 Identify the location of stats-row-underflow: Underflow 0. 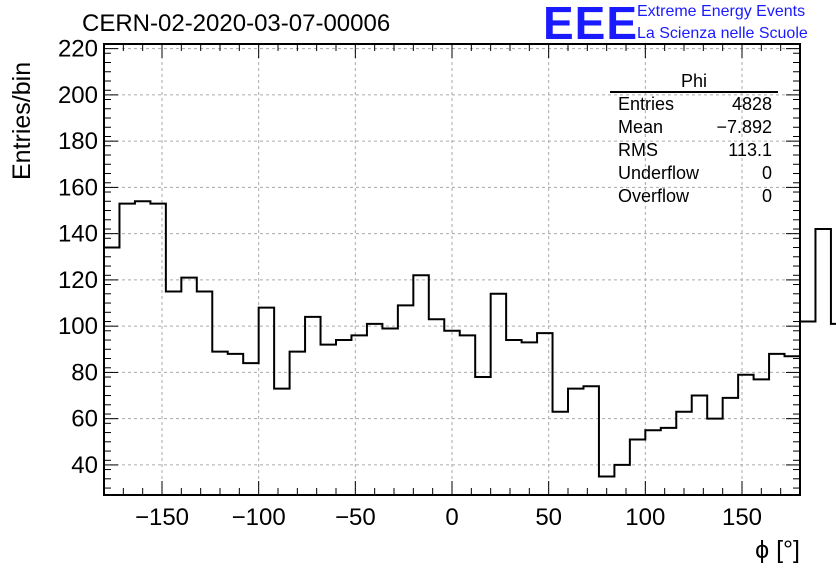
(694, 173).